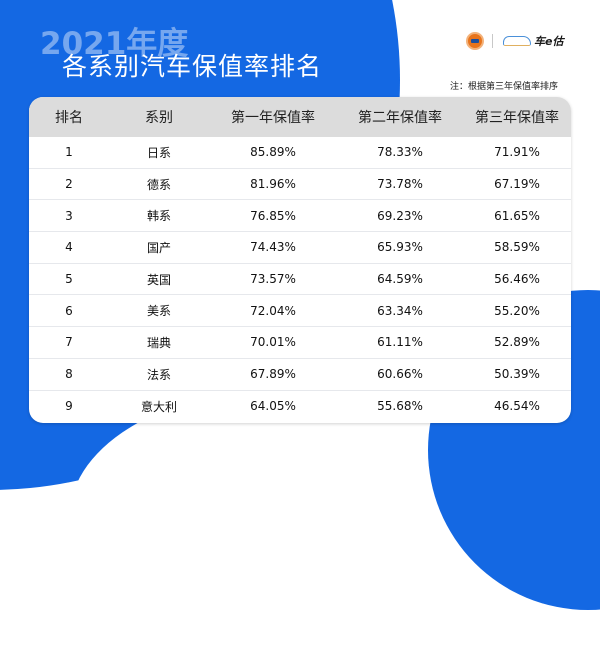 The width and height of the screenshot is (600, 645). What do you see at coordinates (158, 184) in the screenshot?
I see `cell-series: 德系` at bounding box center [158, 184].